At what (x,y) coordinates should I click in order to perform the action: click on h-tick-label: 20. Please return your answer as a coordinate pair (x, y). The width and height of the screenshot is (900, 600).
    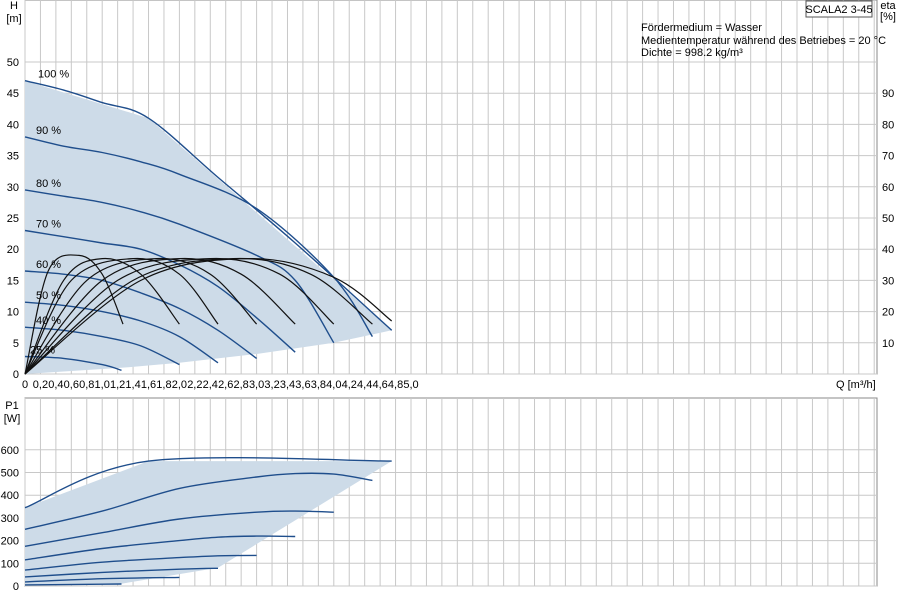
    Looking at the image, I should click on (13, 250).